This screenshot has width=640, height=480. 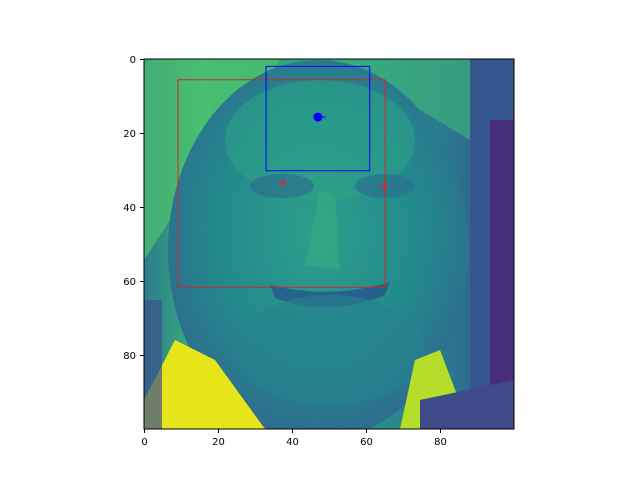 I want to click on y-tick-label: 80, so click(x=129, y=356).